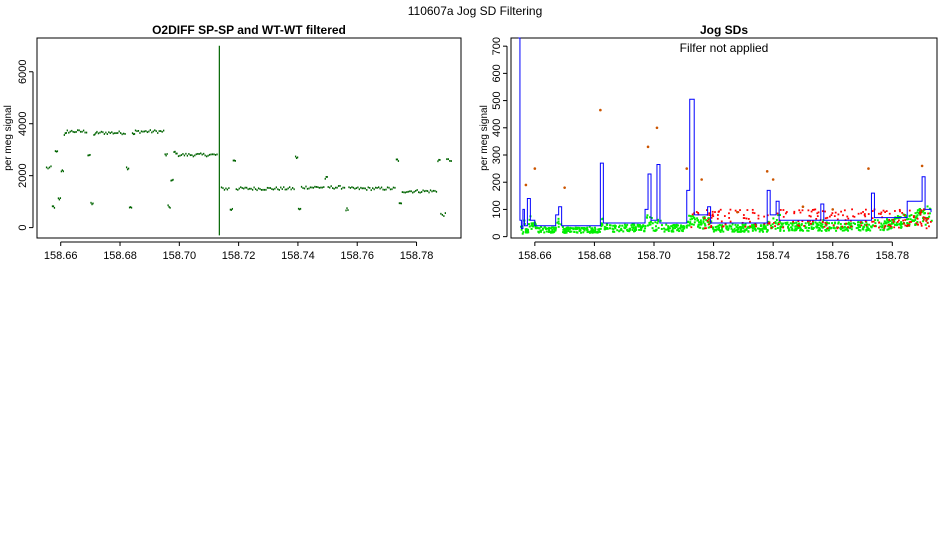 Image resolution: width=950 pixels, height=550 pixels. What do you see at coordinates (120, 256) in the screenshot?
I see `left-x-tick-label: 158.68` at bounding box center [120, 256].